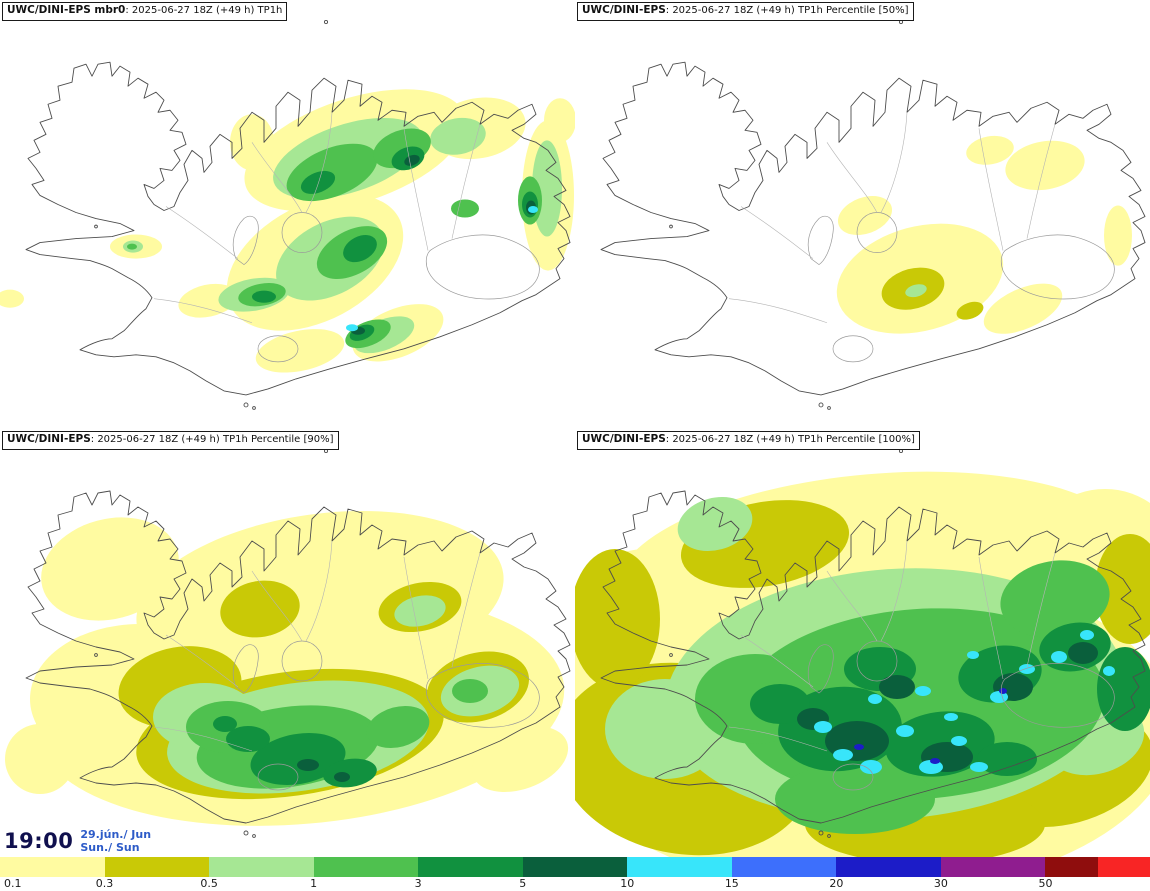  What do you see at coordinates (204, 10) in the screenshot?
I see `run-info: : 2025-06-27 18Z (+49 h) TP1h` at bounding box center [204, 10].